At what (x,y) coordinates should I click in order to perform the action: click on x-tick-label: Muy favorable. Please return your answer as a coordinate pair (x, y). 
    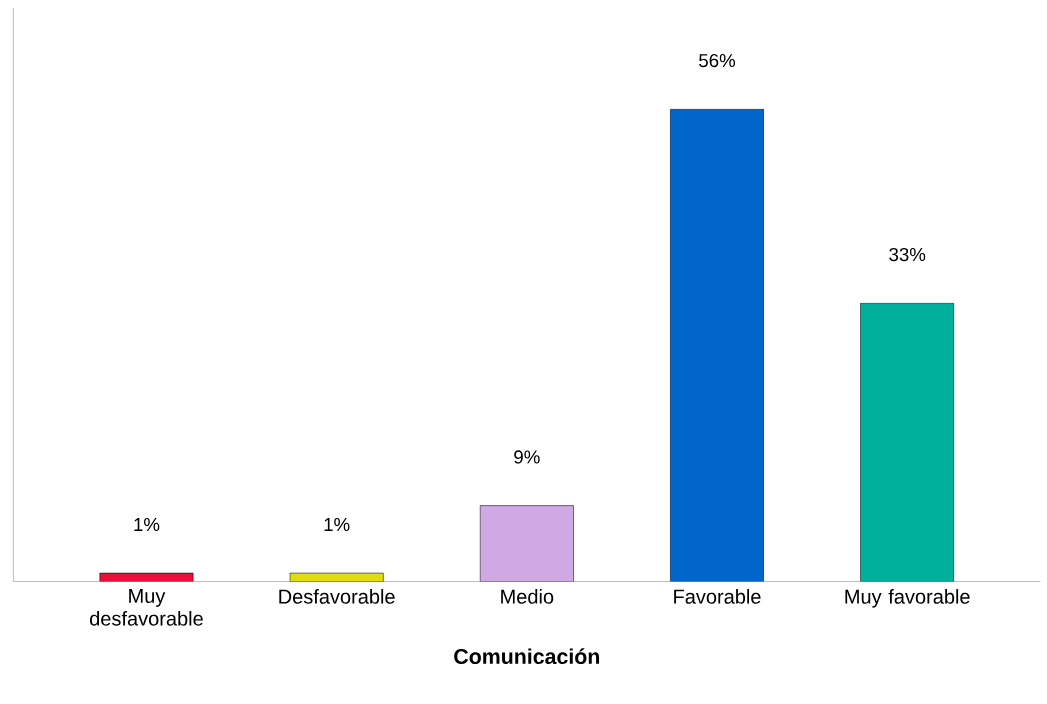
    Looking at the image, I should click on (907, 598).